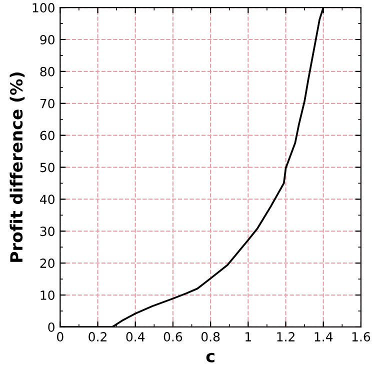 Image resolution: width=376 pixels, height=378 pixels. What do you see at coordinates (173, 337) in the screenshot?
I see `x-tick-label: 0.6` at bounding box center [173, 337].